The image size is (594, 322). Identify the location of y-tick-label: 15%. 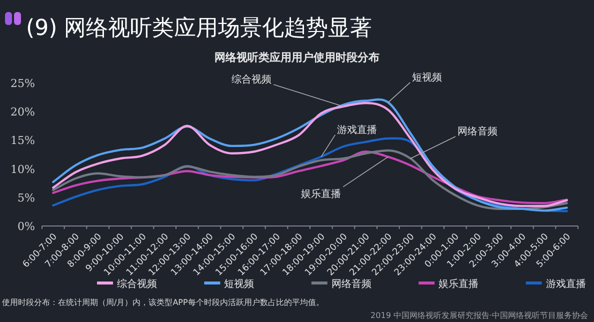
(22, 141).